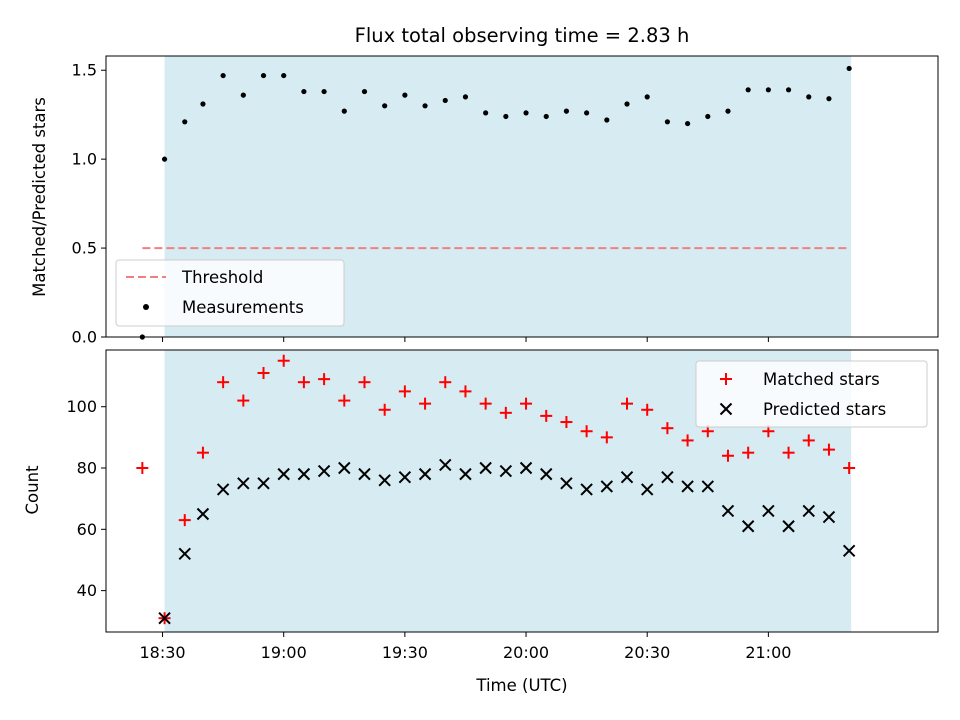 The image size is (960, 720). What do you see at coordinates (647, 652) in the screenshot?
I see `x-tick-label: 20:30` at bounding box center [647, 652].